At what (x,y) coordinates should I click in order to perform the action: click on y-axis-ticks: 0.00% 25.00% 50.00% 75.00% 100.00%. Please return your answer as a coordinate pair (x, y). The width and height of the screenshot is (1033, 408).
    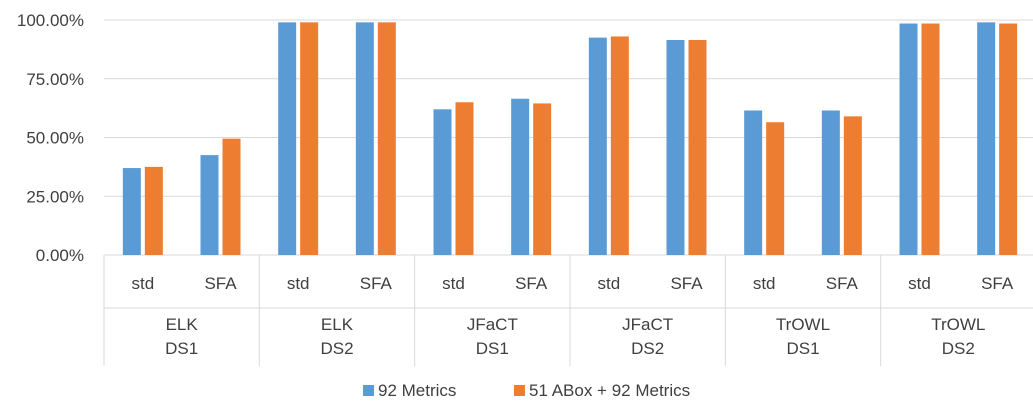
    Looking at the image, I should click on (50, 138).